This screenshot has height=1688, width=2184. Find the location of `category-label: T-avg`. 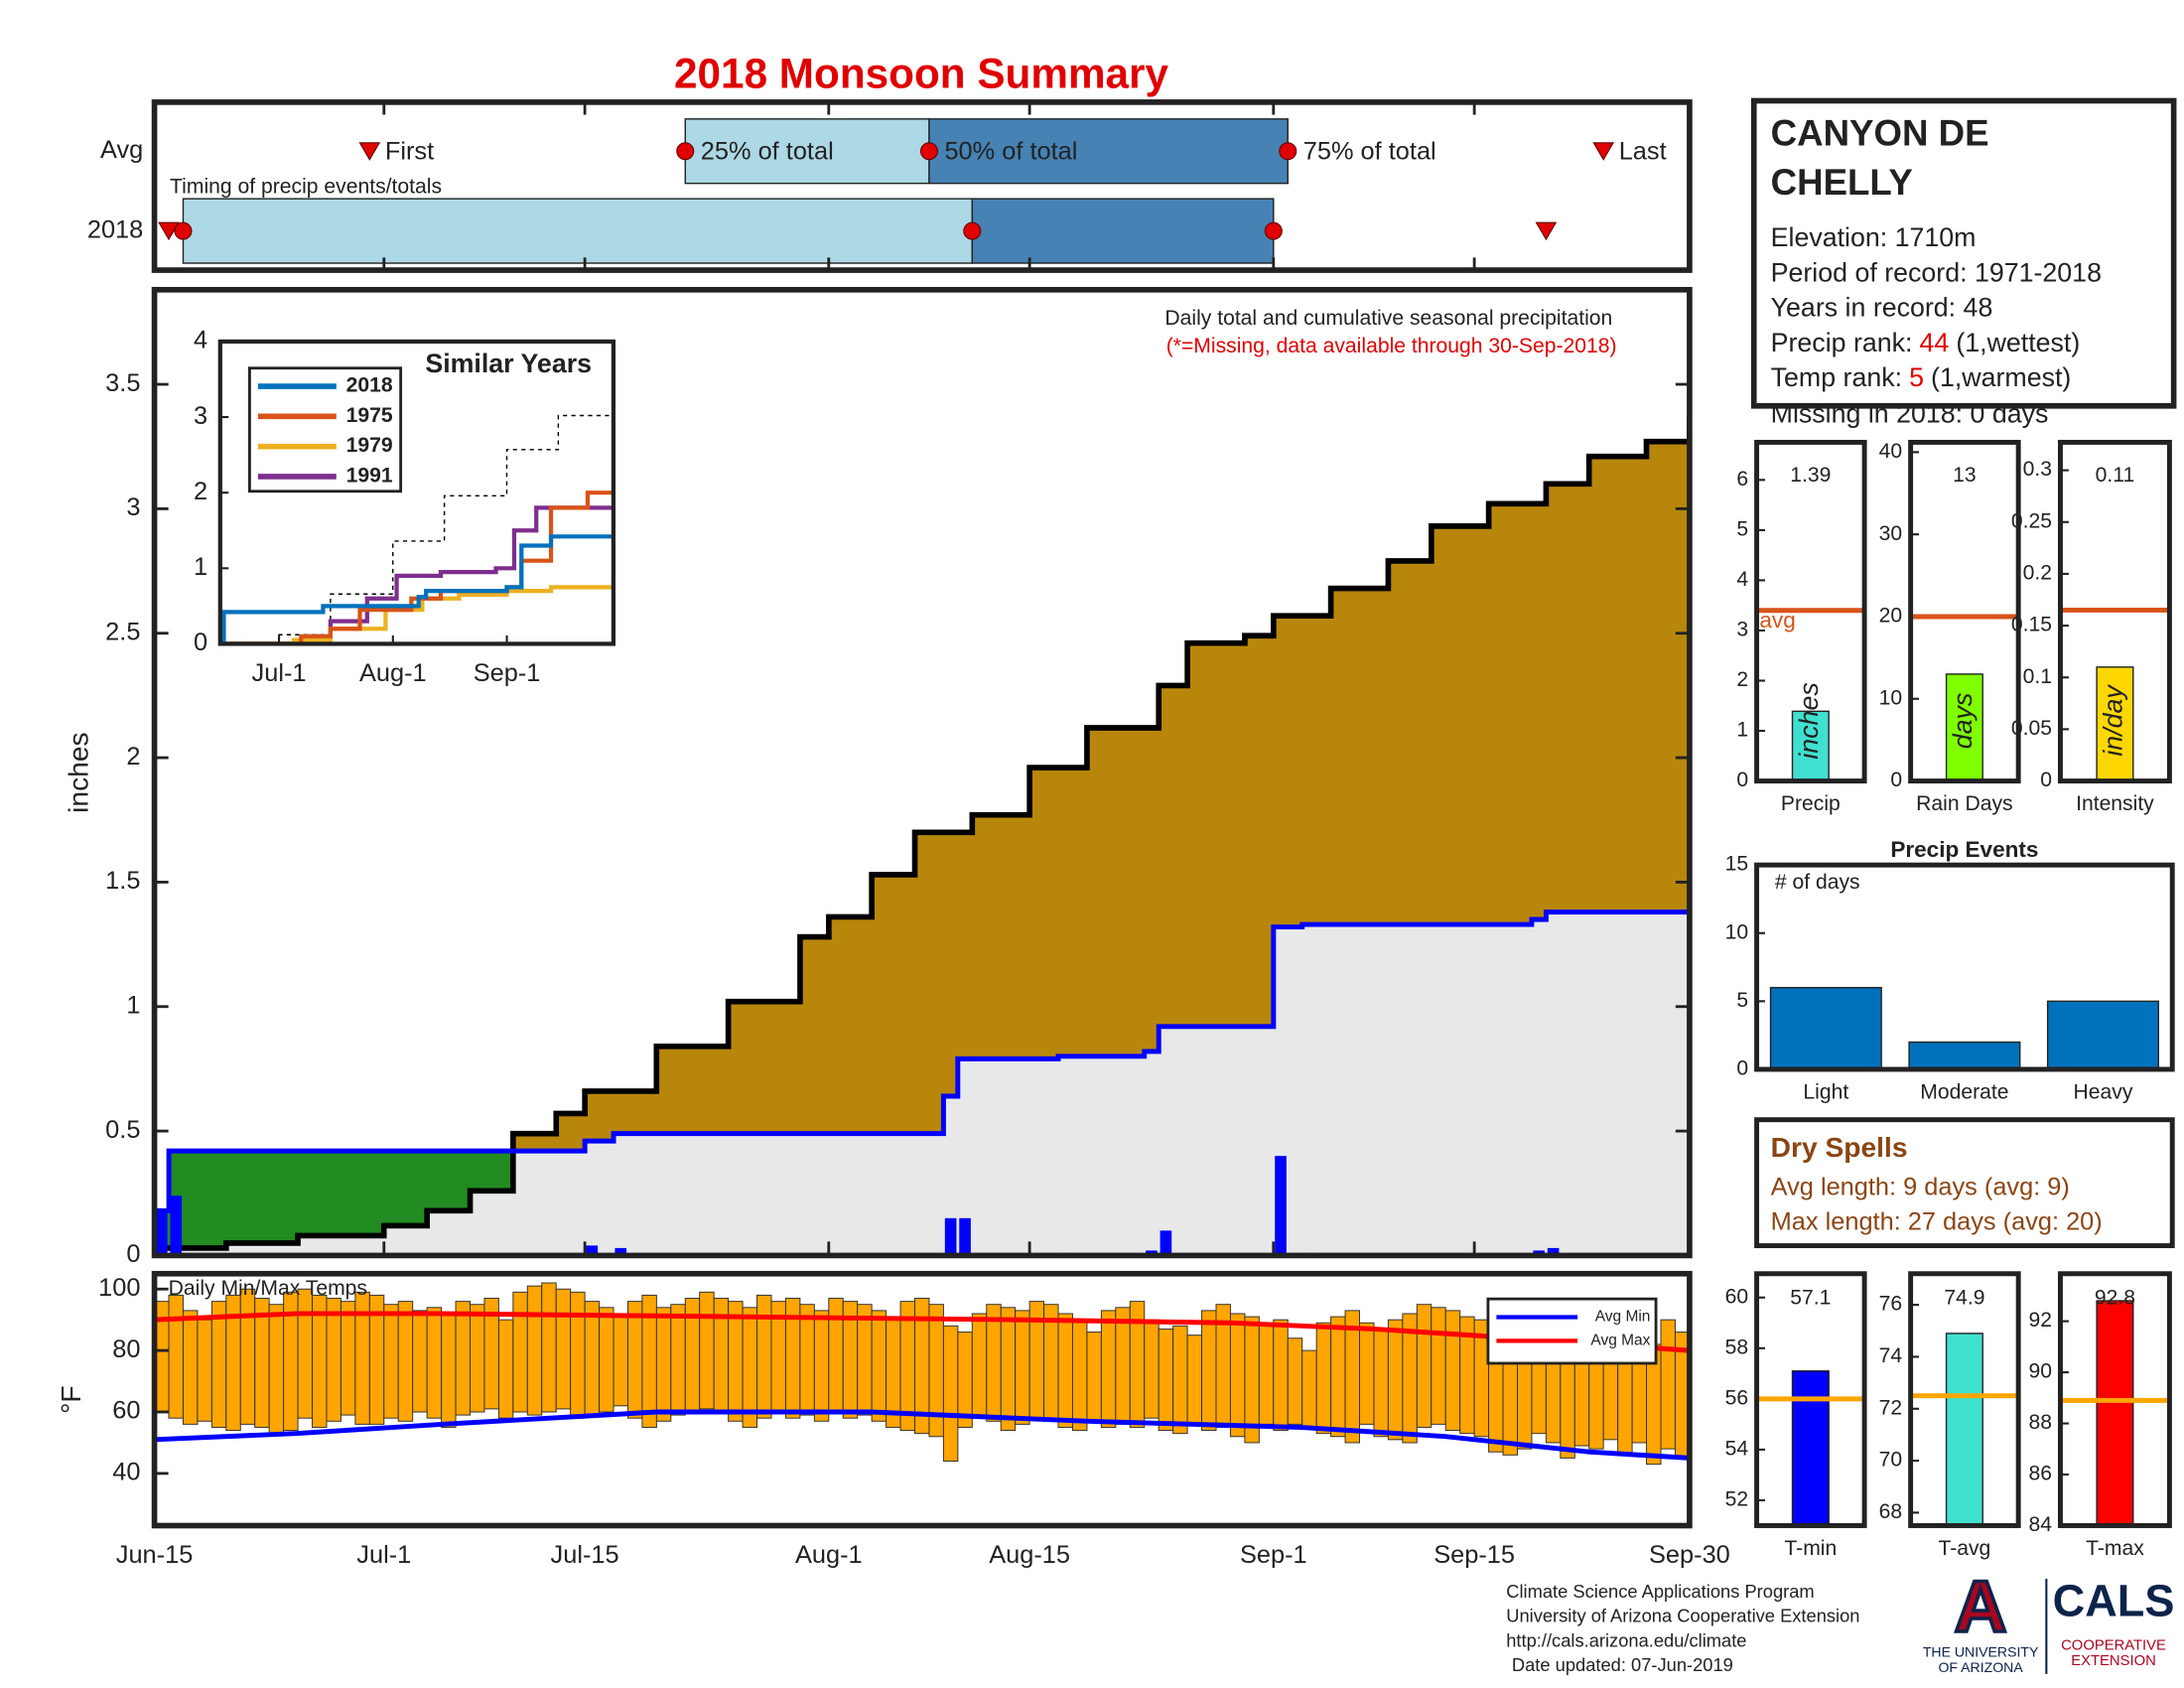

category-label: T-avg is located at coordinates (1964, 1548).